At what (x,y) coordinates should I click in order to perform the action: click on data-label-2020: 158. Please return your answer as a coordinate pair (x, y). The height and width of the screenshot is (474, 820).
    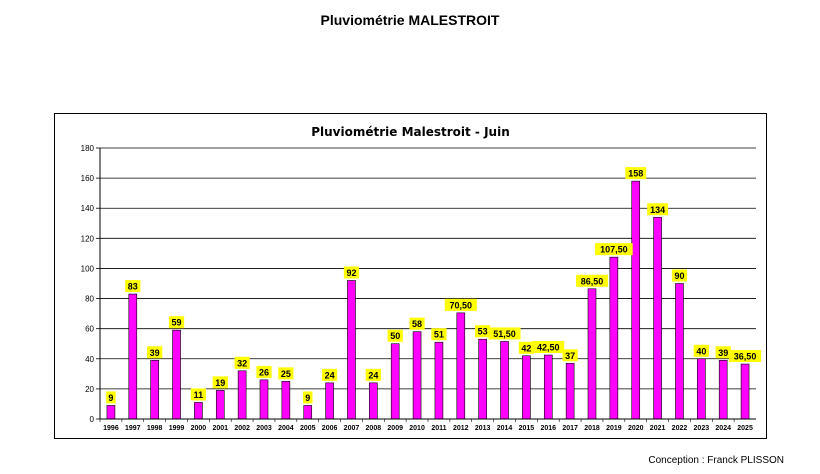
    Looking at the image, I should click on (635, 174).